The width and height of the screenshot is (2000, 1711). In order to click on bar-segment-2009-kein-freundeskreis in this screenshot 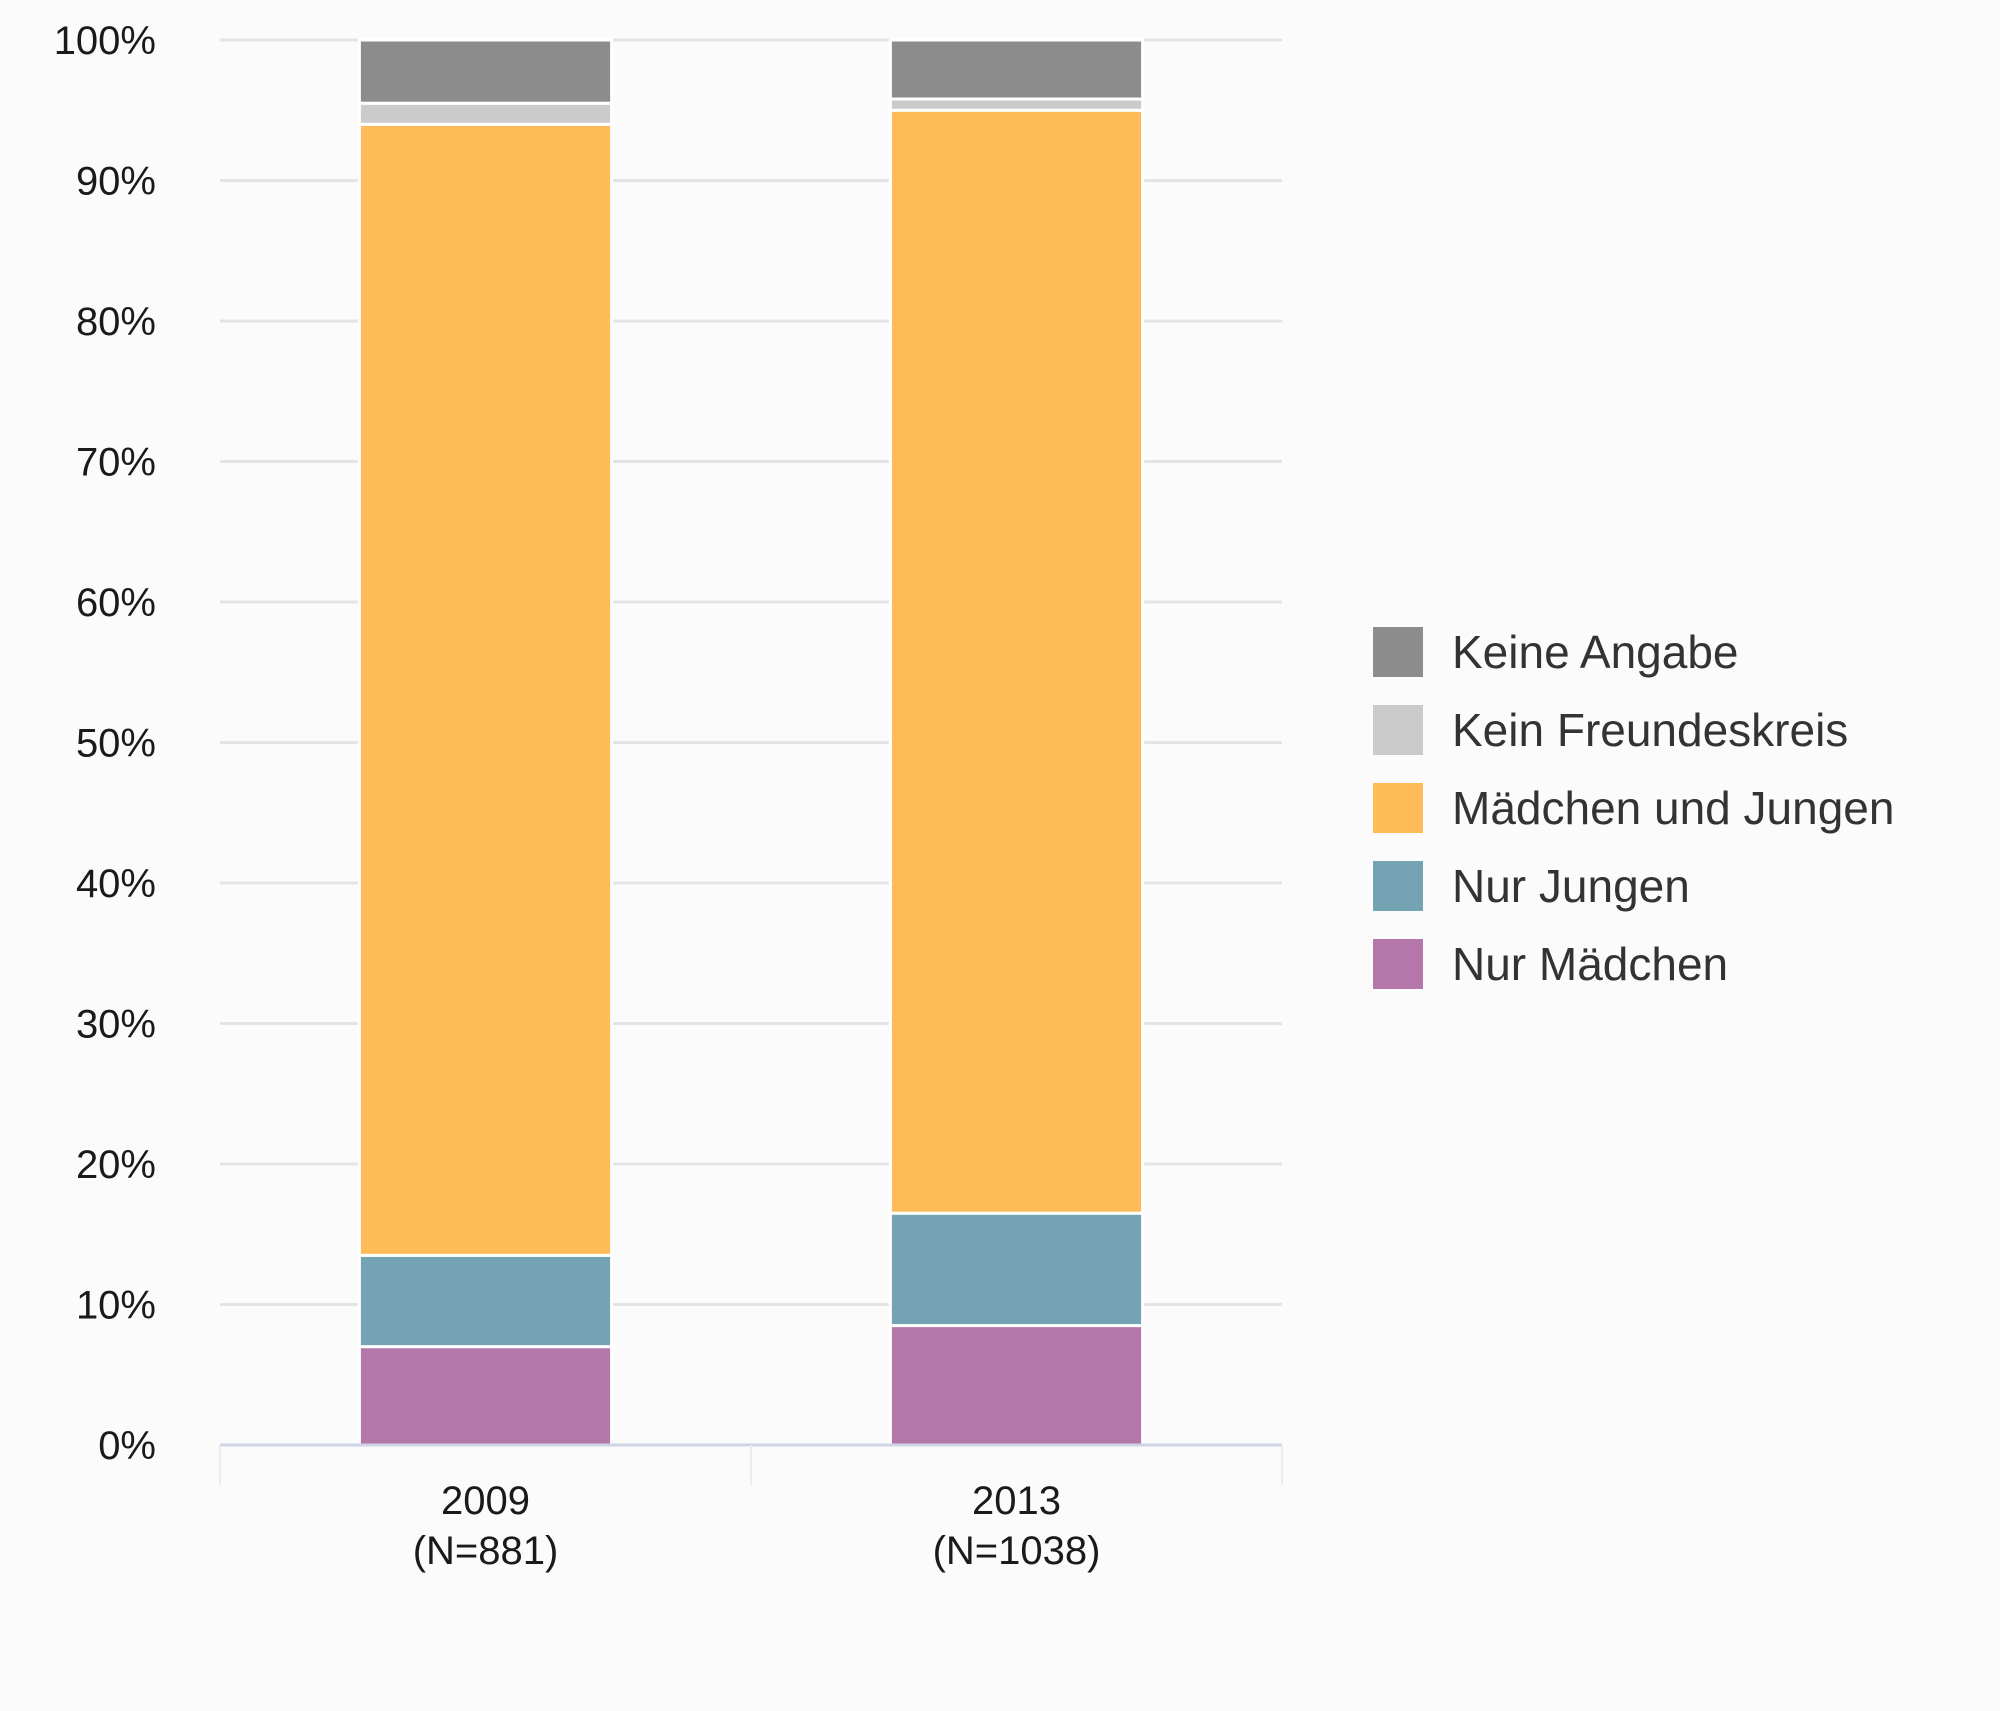, I will do `click(485, 113)`.